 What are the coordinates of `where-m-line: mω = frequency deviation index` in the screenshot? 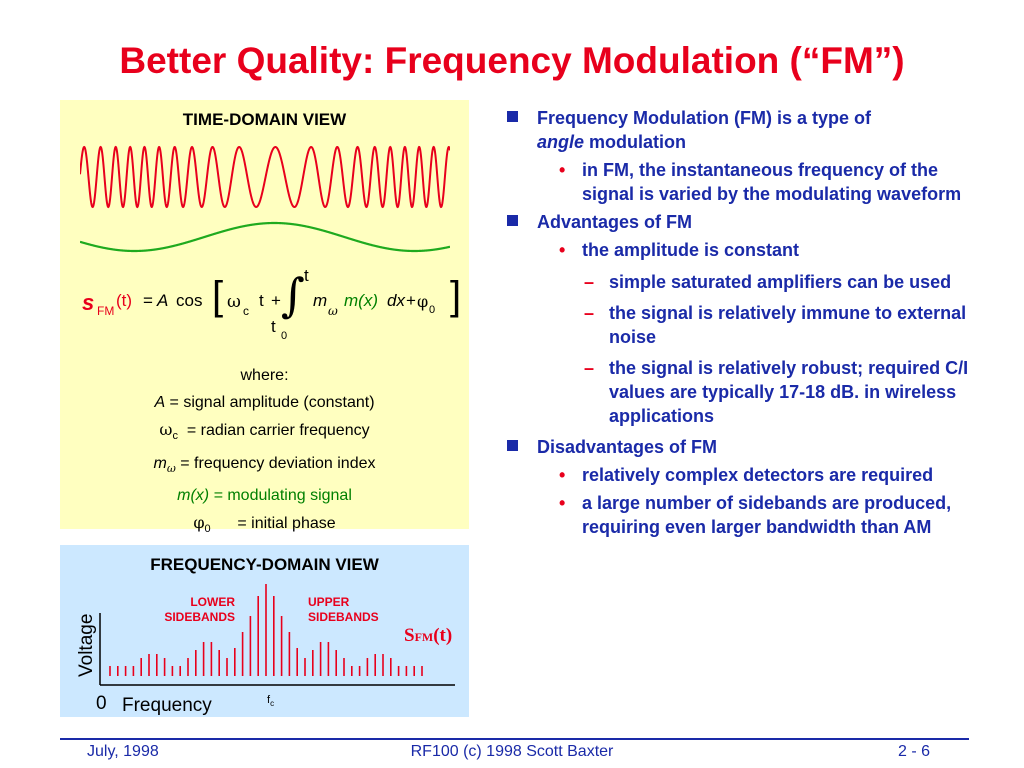 It's located at (264, 466).